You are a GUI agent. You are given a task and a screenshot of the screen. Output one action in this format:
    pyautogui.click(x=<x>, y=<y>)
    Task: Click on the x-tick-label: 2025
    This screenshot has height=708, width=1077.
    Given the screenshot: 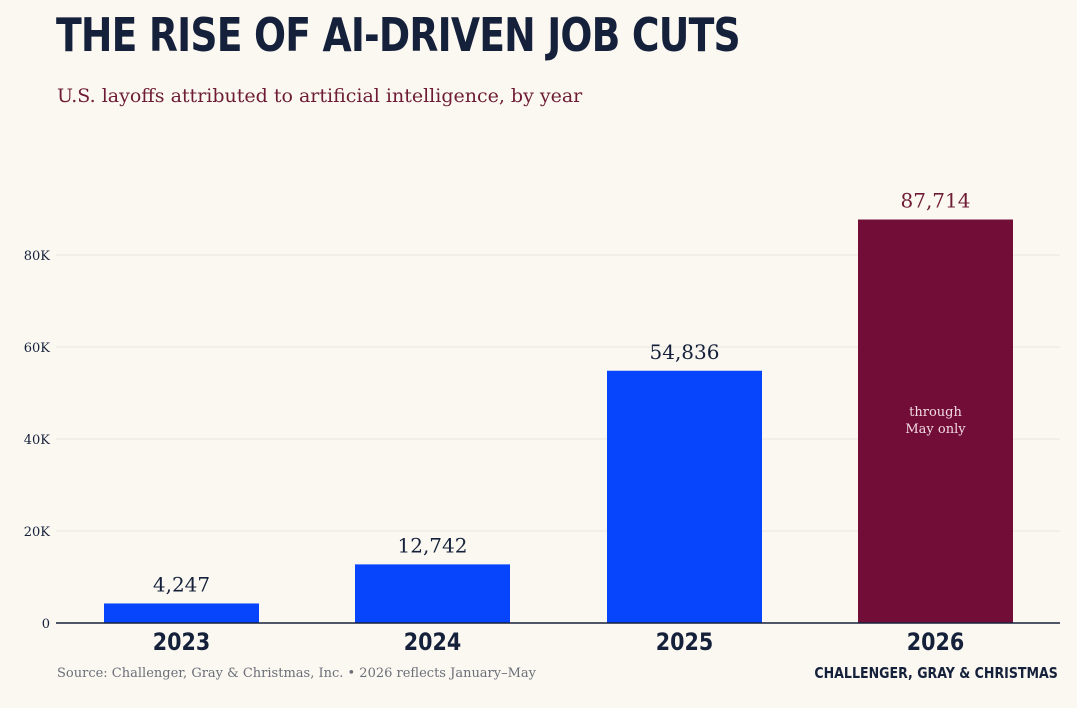 What is the action you would take?
    pyautogui.click(x=684, y=643)
    